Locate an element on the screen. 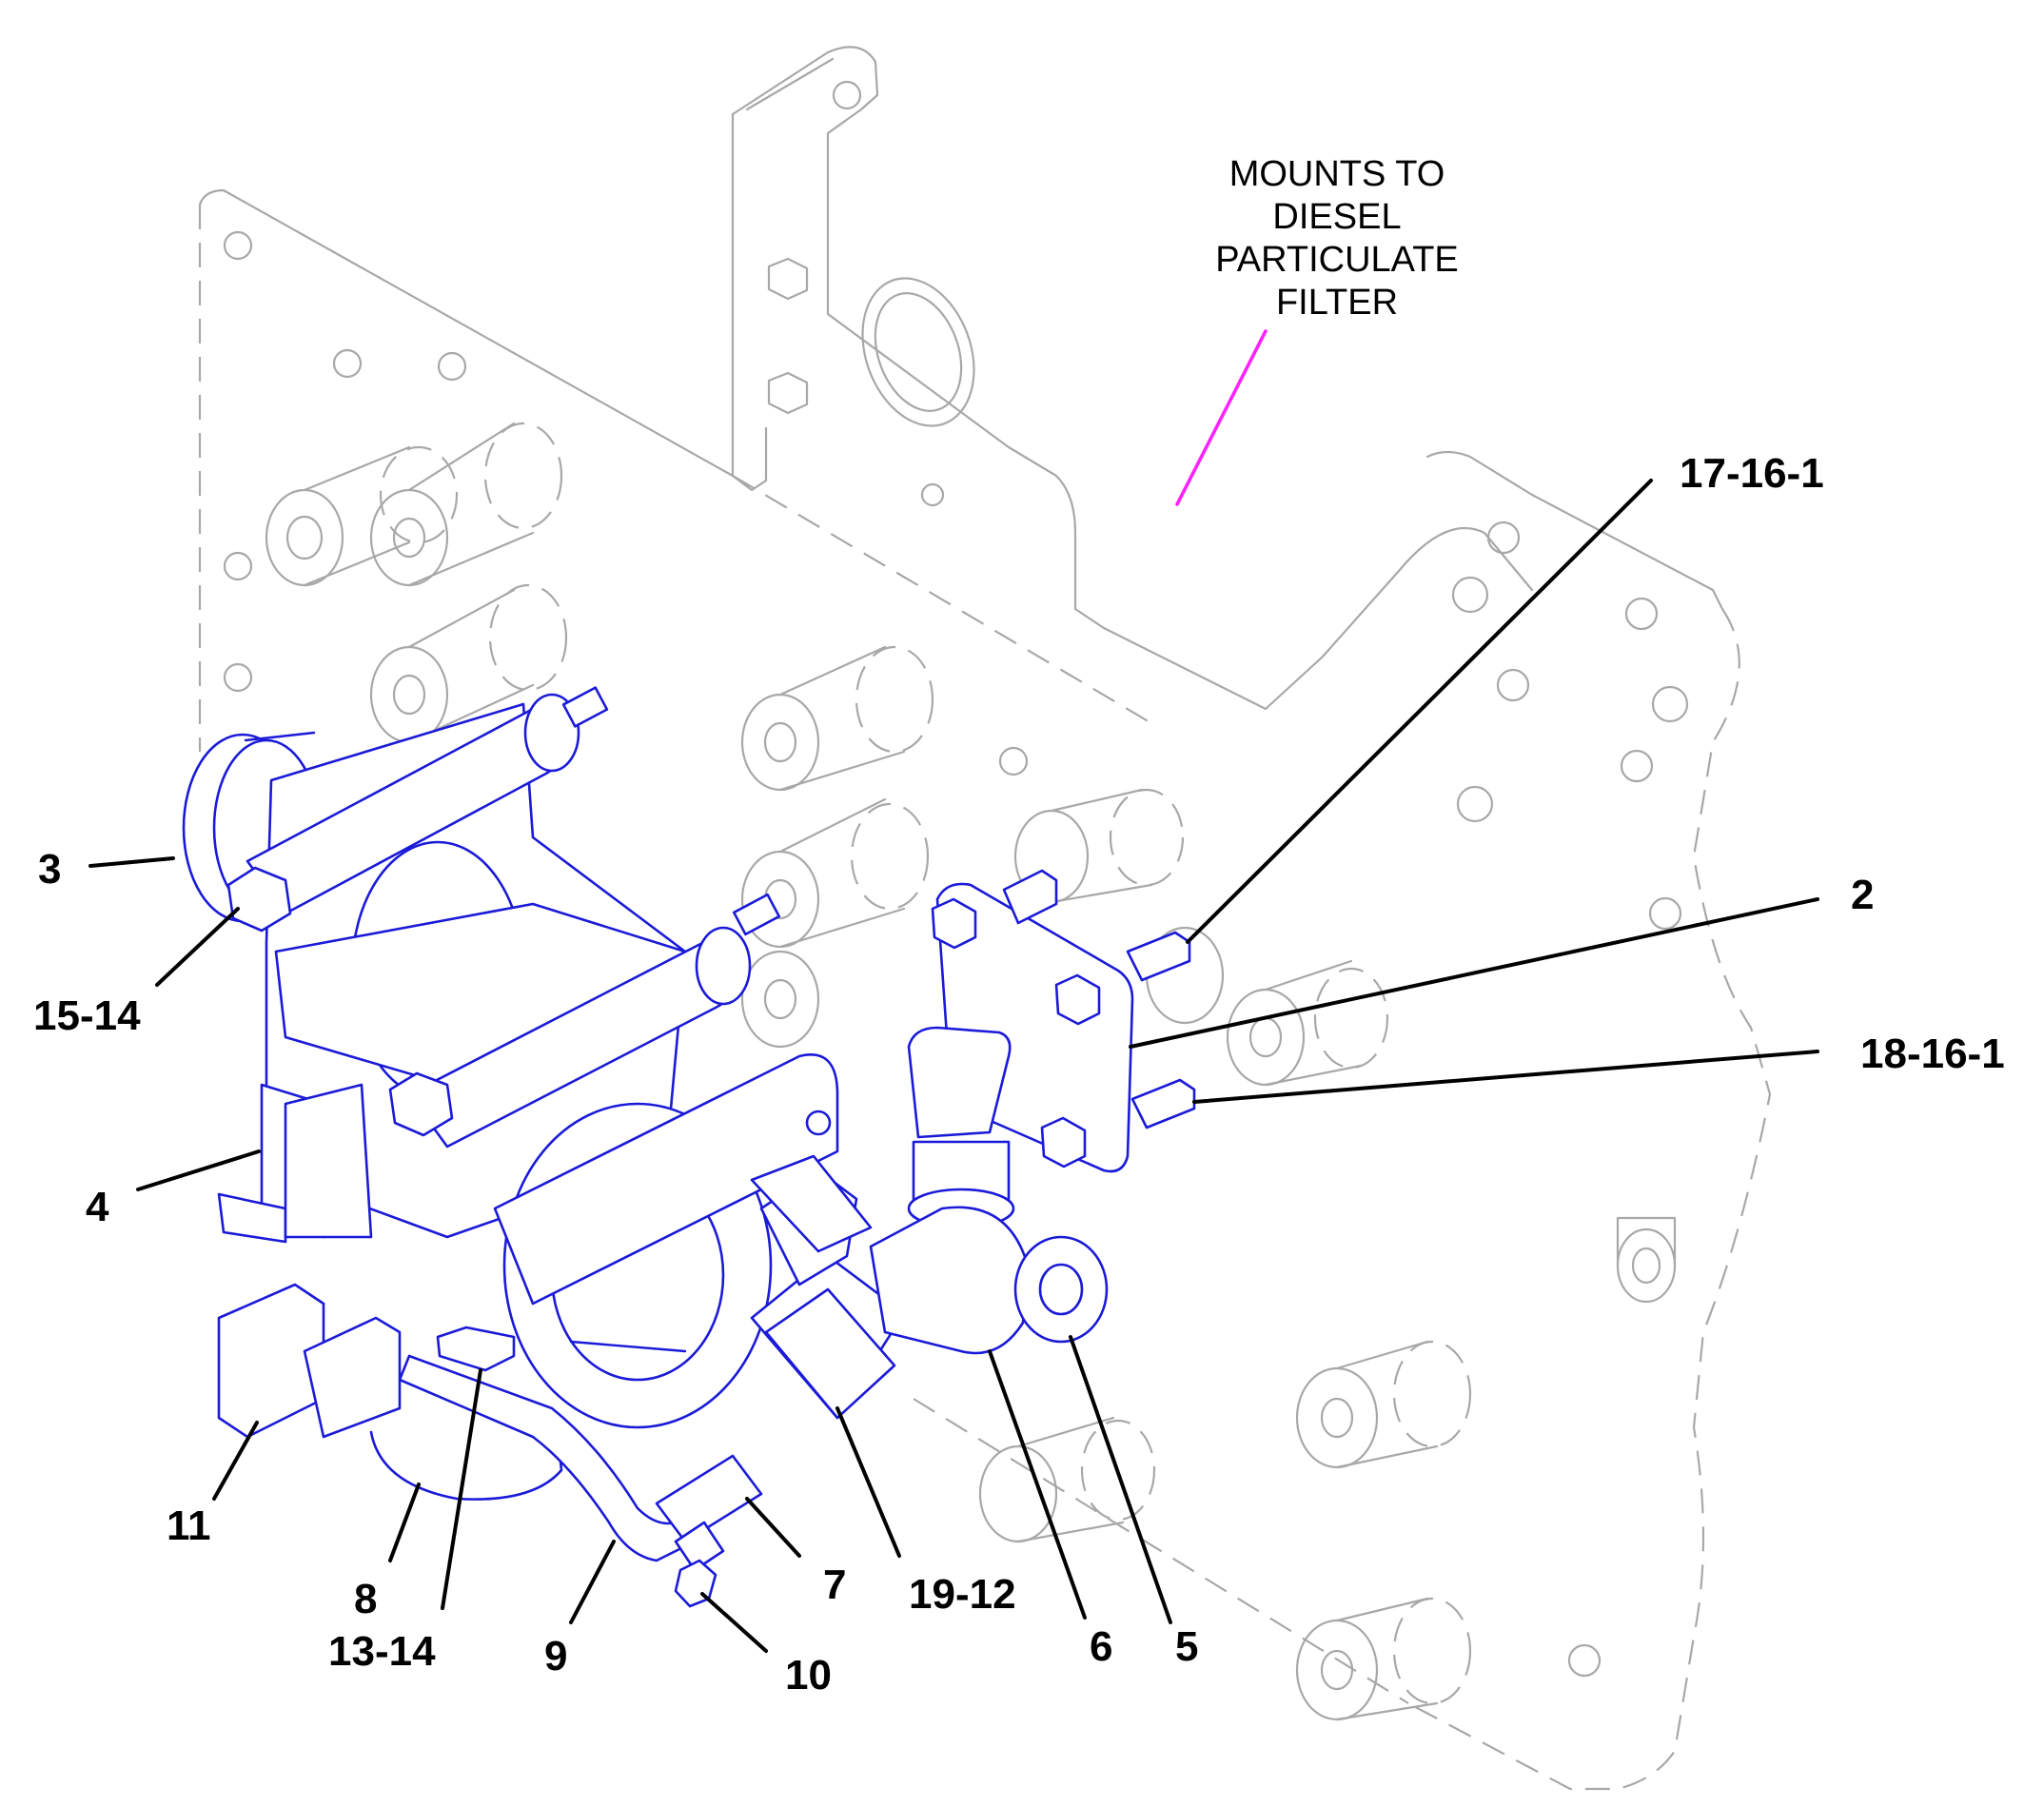 The height and width of the screenshot is (1807, 2044). flange-bolt-bottom is located at coordinates (1064, 1142).